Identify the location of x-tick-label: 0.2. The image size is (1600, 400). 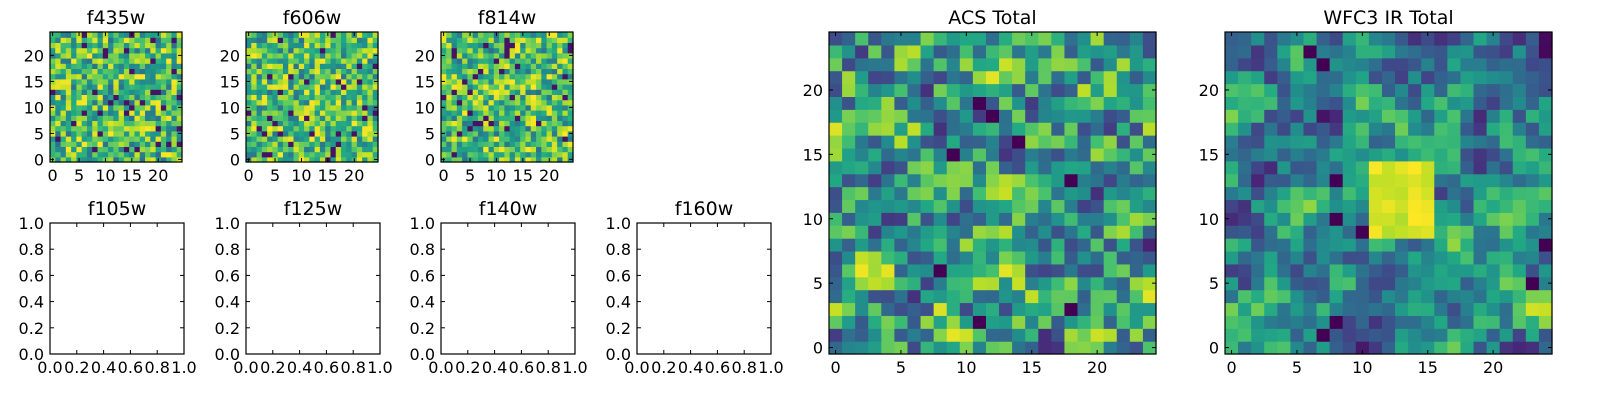
(467, 367).